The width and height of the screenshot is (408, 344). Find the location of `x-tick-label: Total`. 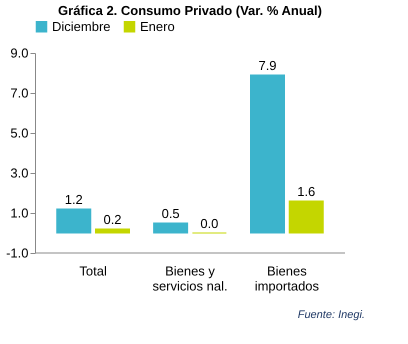

x-tick-label: Total is located at coordinates (93, 271).